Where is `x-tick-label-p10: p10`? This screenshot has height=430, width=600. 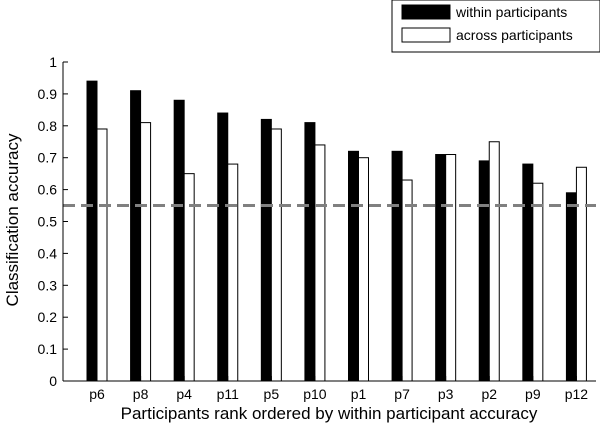
x-tick-label-p10: p10 is located at coordinates (315, 394).